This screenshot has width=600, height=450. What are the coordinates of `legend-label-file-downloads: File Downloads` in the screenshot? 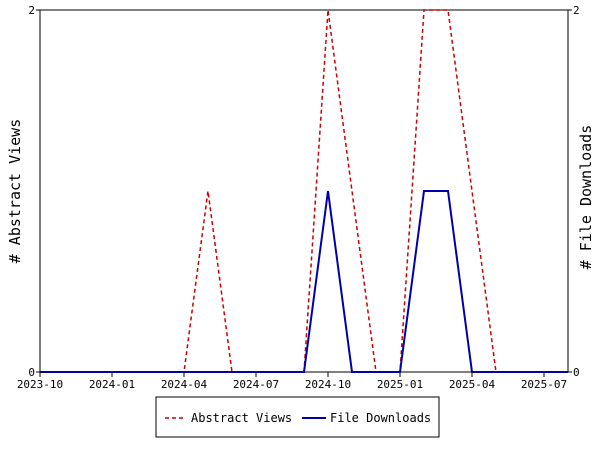 It's located at (380, 418).